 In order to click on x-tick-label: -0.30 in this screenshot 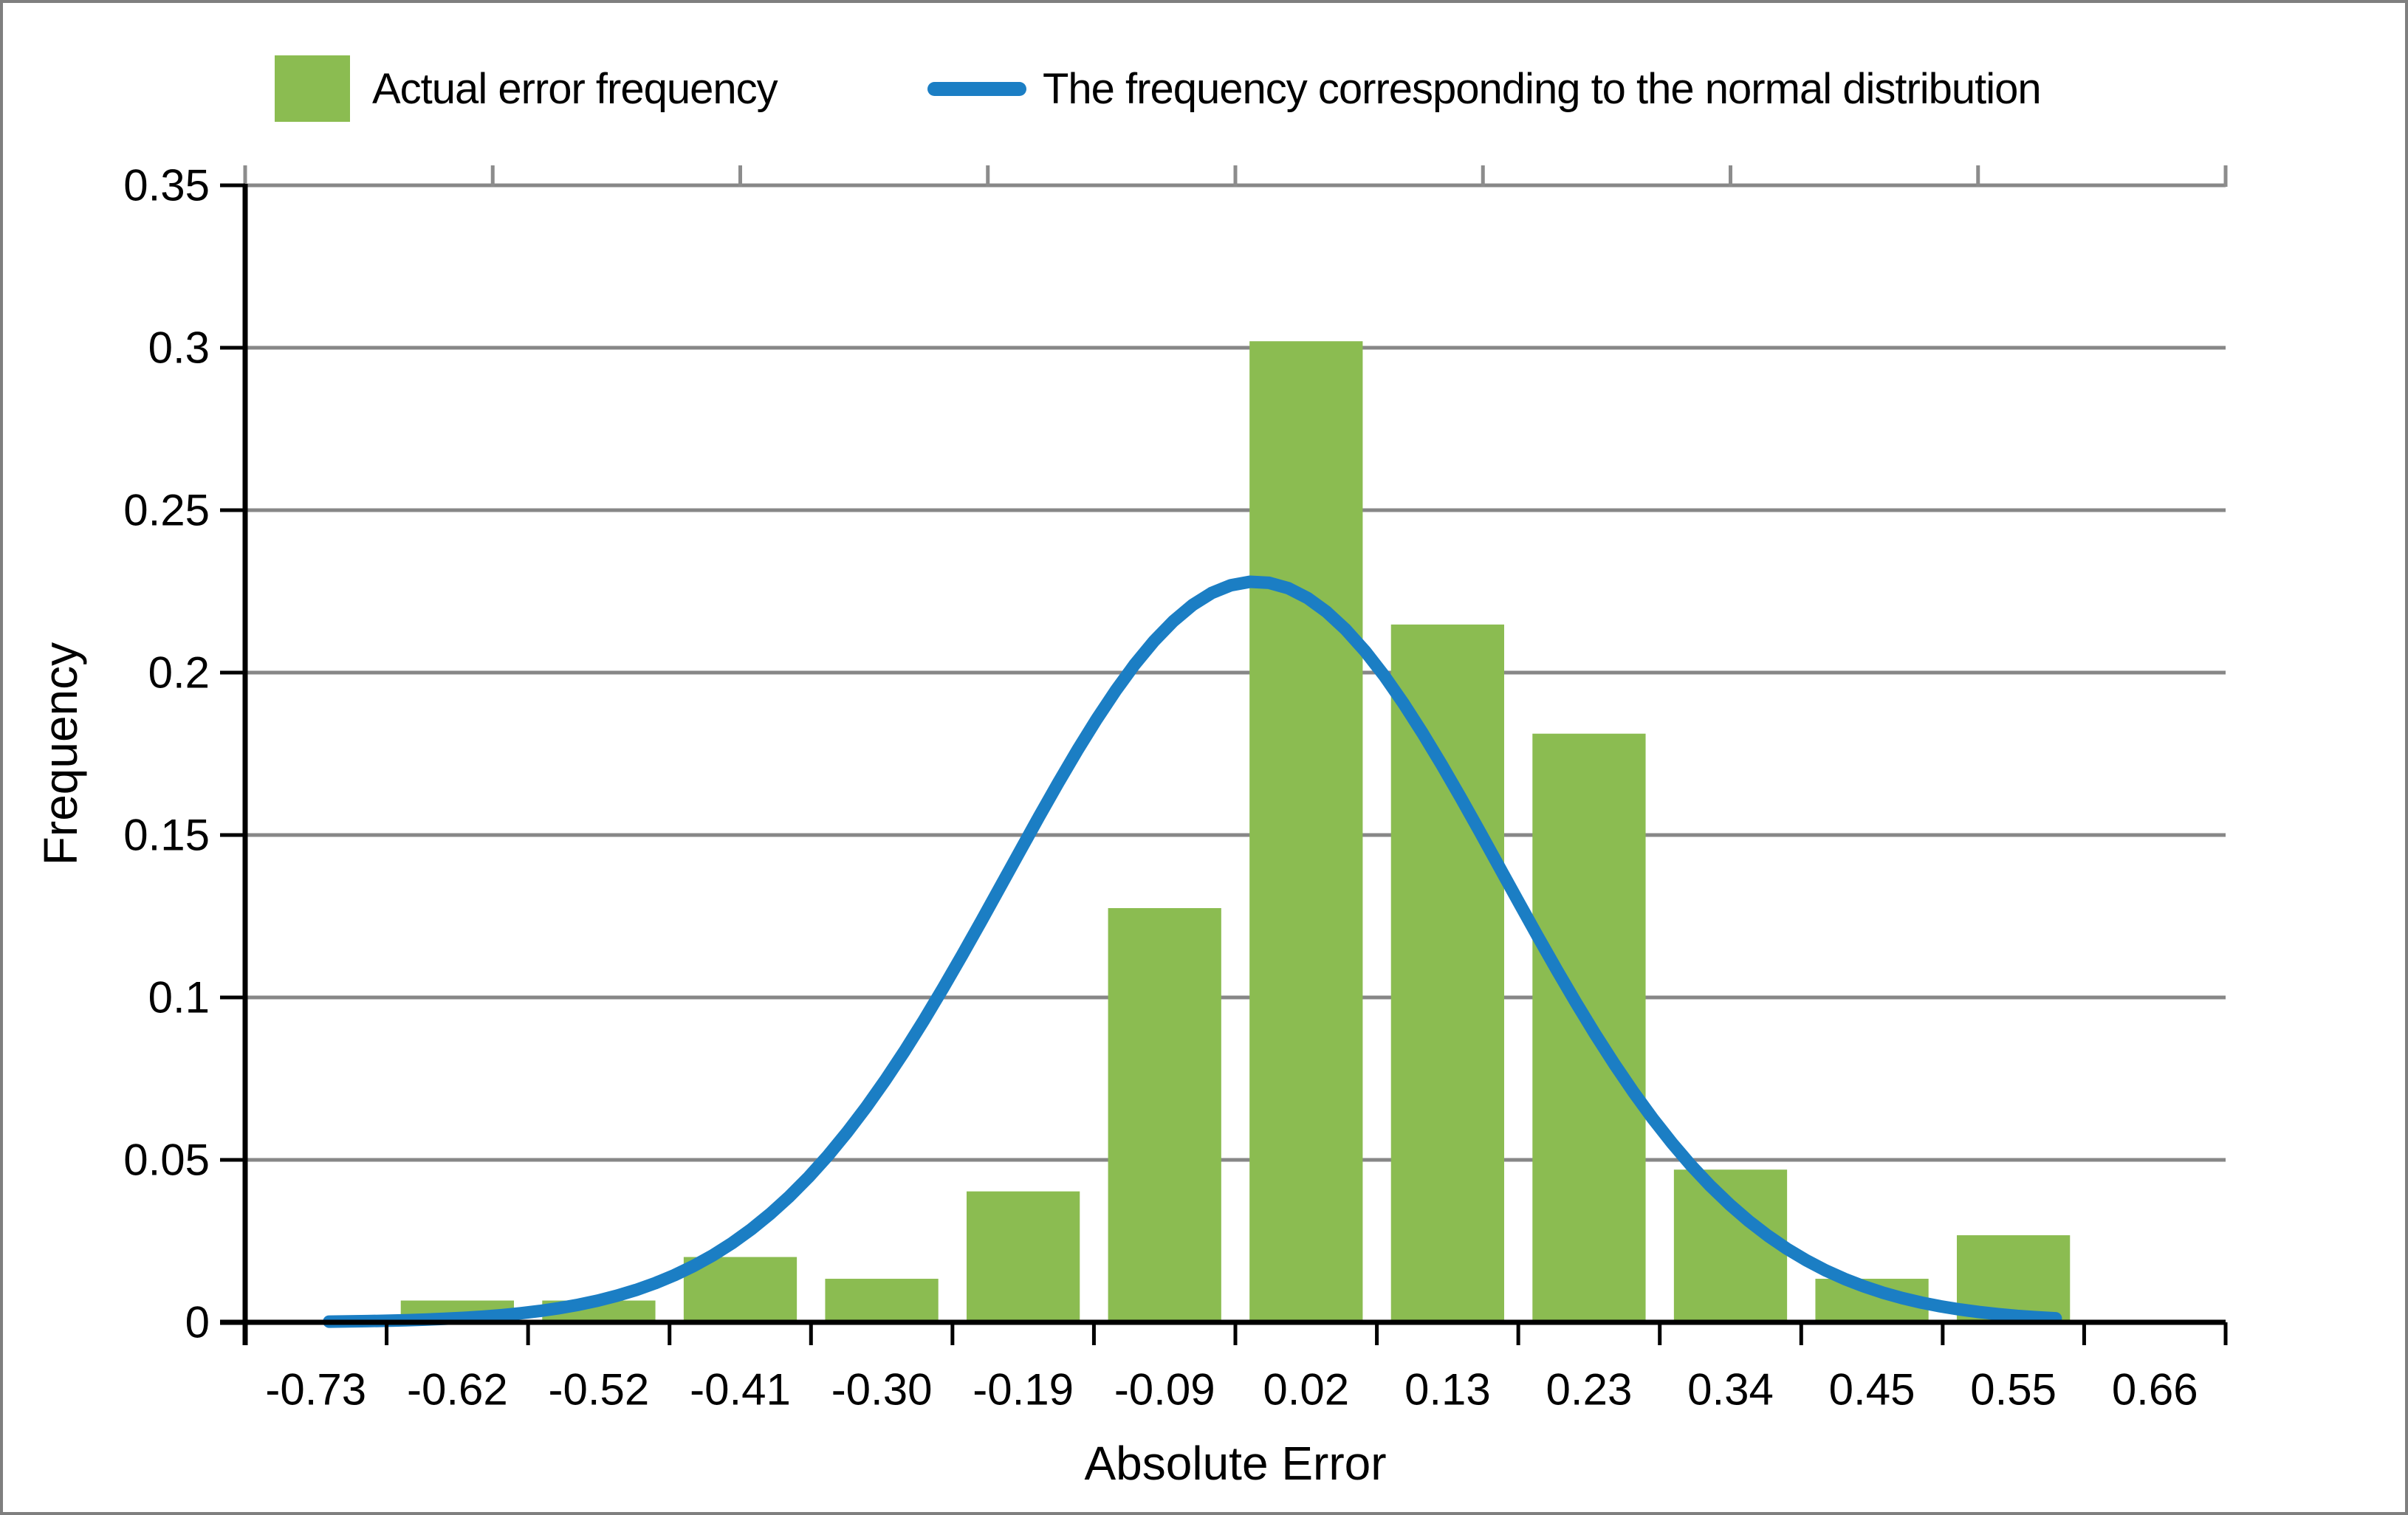, I will do `click(882, 1390)`.